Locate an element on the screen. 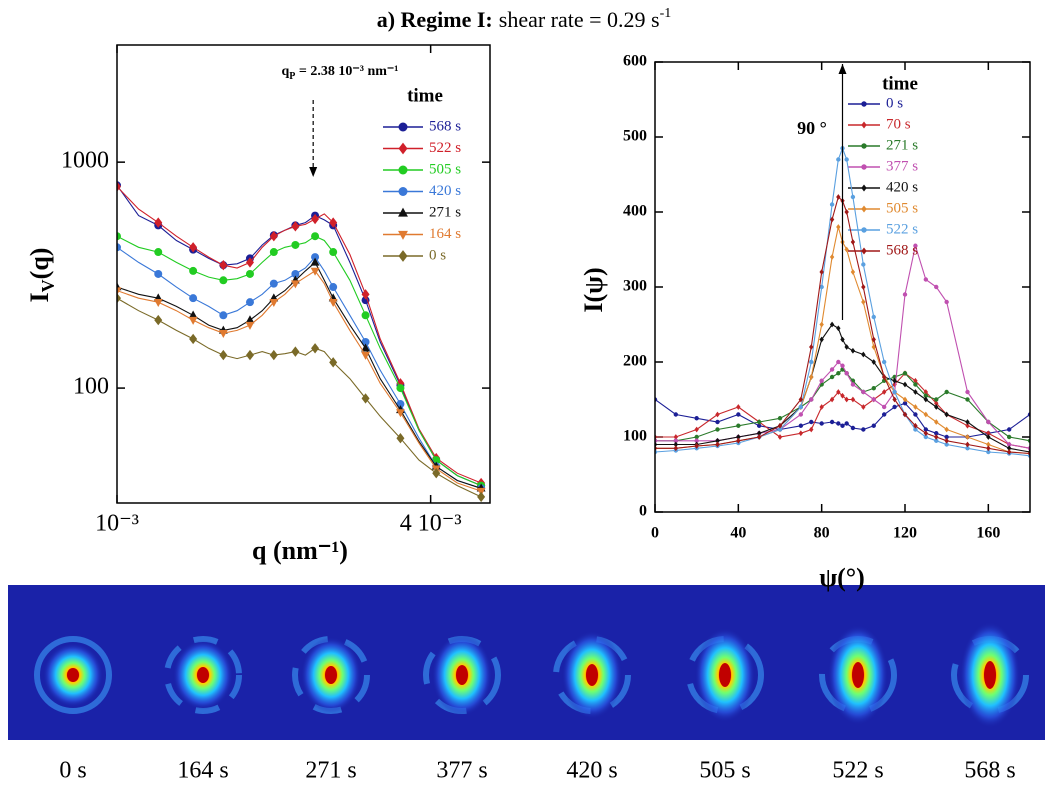  y-tick-label: 300 is located at coordinates (635, 286).